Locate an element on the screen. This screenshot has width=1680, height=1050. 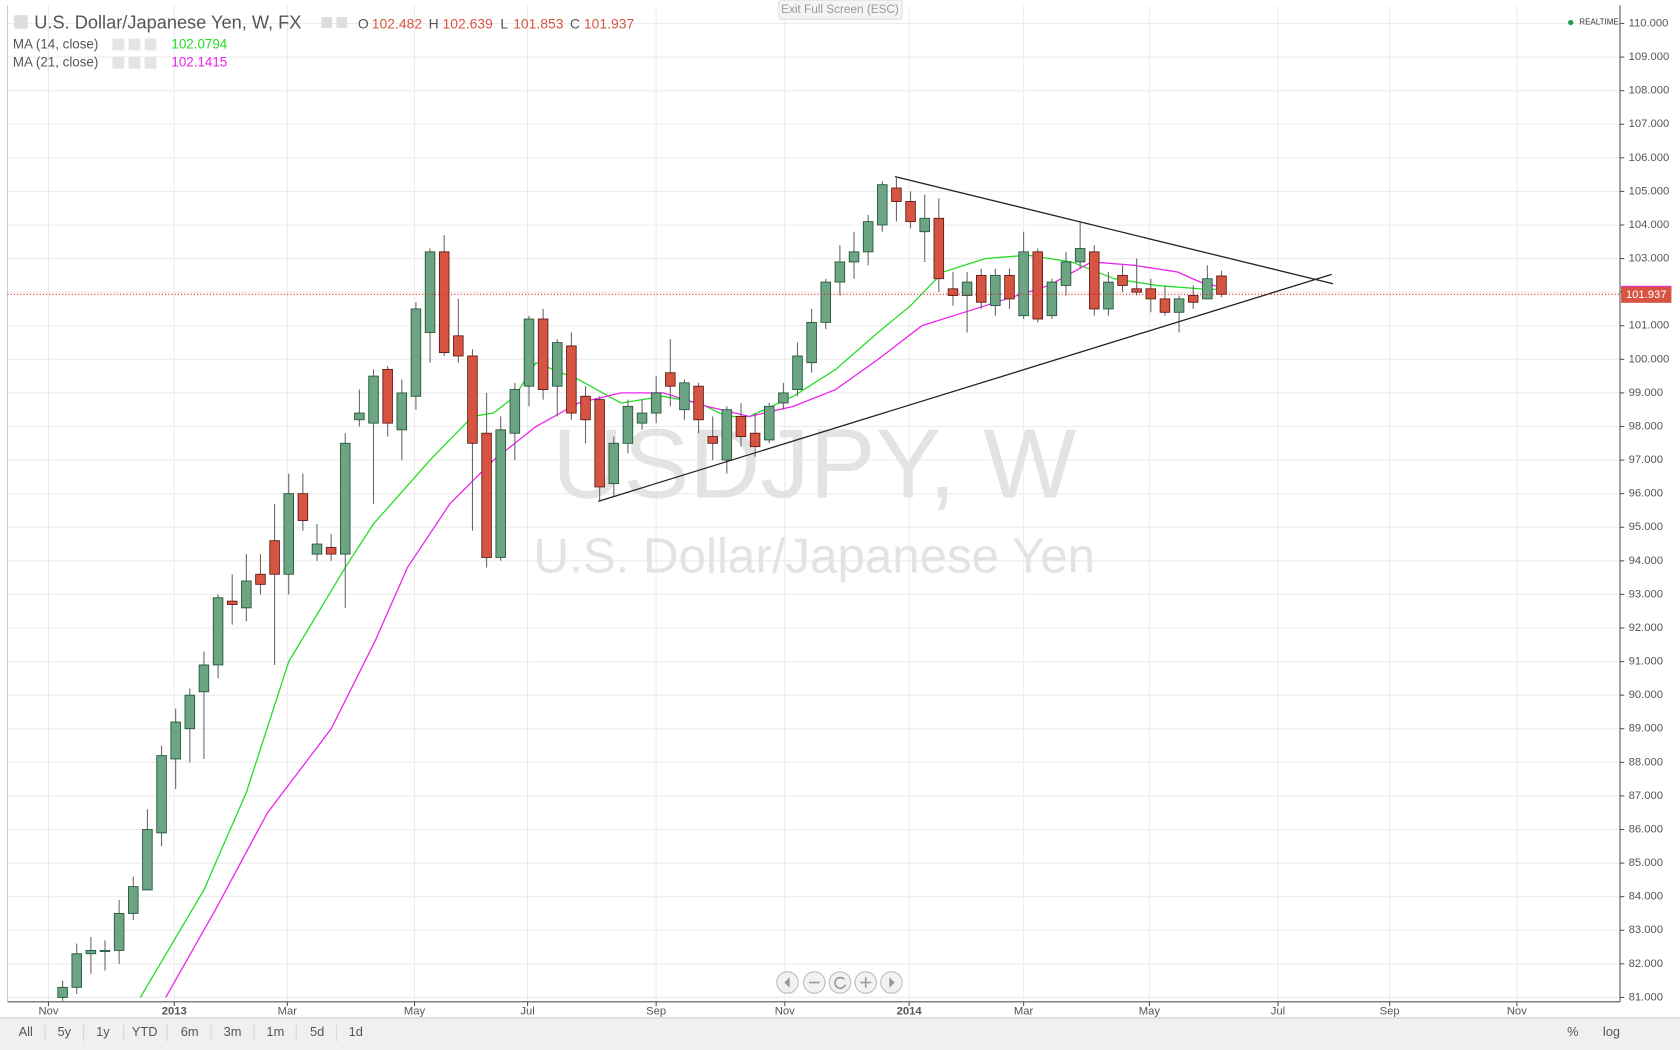
realtime-dot is located at coordinates (1571, 22).